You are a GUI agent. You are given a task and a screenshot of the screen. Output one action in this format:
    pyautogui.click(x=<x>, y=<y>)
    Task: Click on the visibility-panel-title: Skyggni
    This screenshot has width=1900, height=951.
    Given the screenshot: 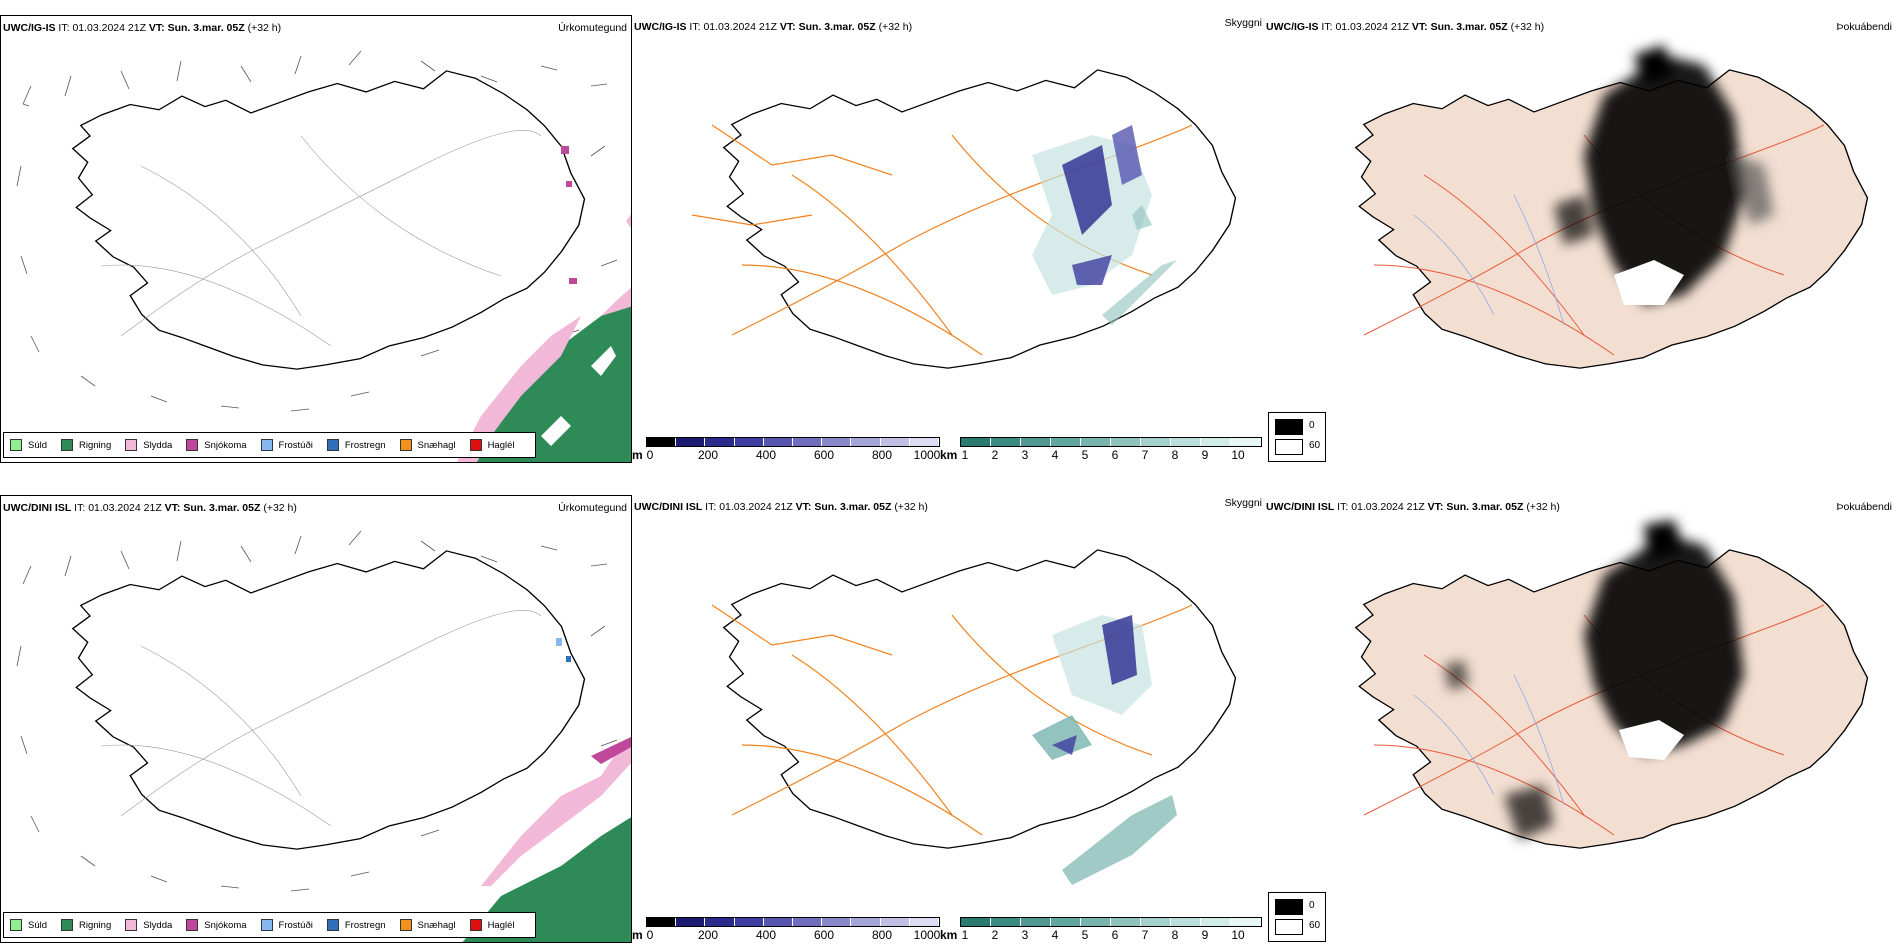 What is the action you would take?
    pyautogui.click(x=1243, y=503)
    